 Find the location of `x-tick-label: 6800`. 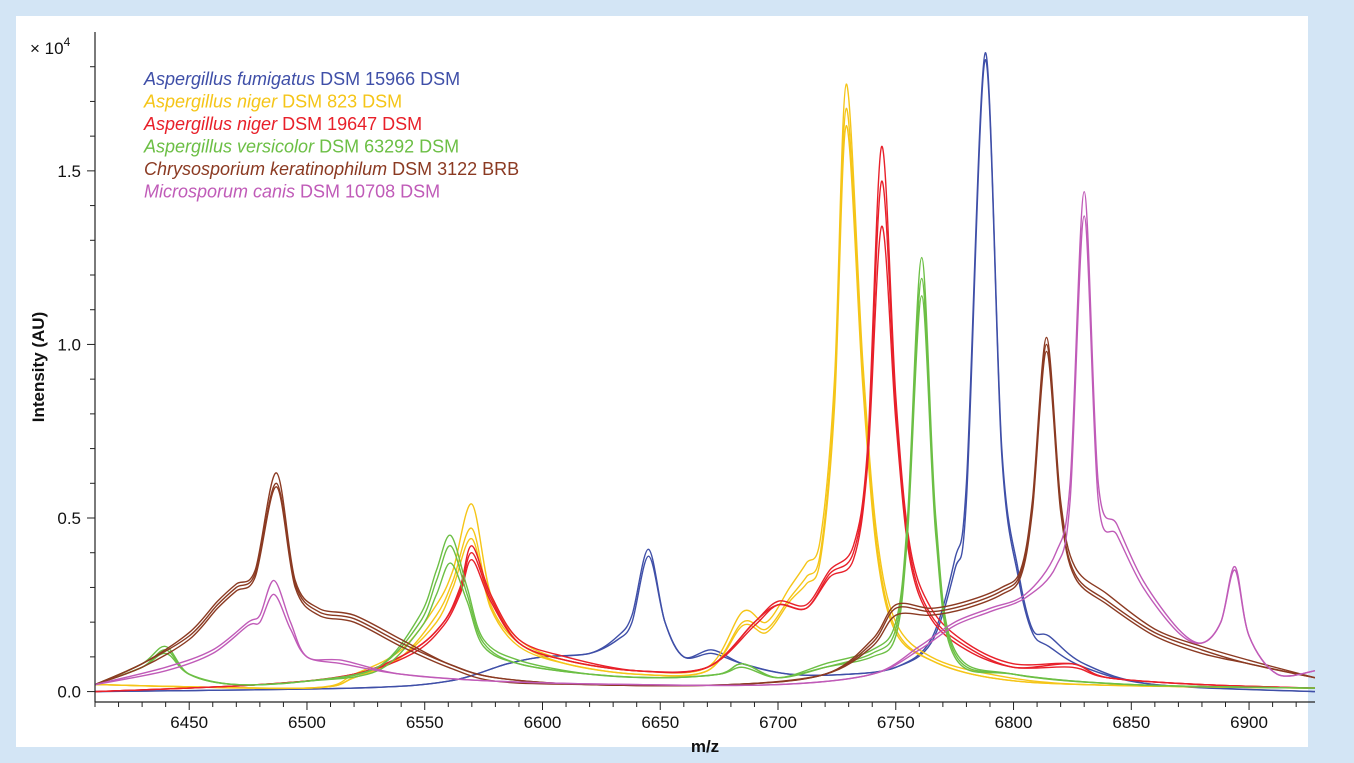

x-tick-label: 6800 is located at coordinates (1014, 722).